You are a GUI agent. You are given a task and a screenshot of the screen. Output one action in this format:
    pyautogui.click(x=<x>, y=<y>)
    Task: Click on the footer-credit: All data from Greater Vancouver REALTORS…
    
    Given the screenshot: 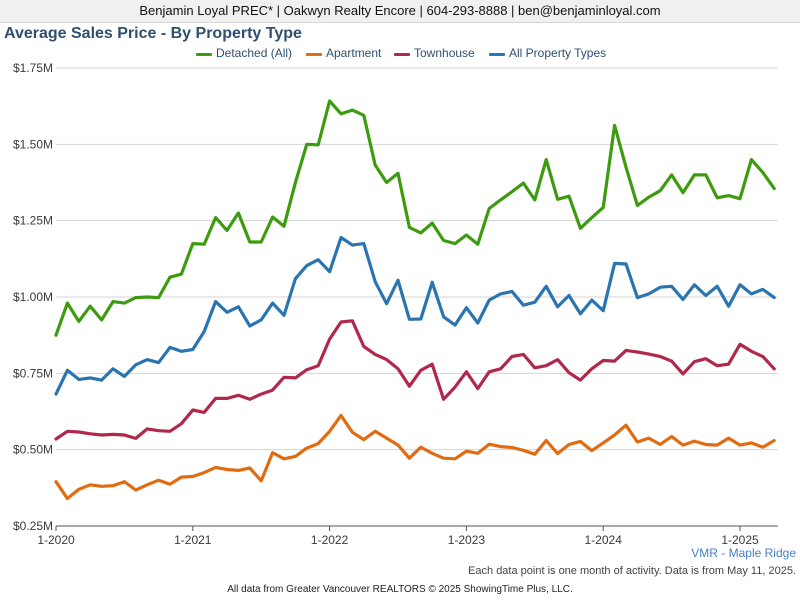 What is the action you would take?
    pyautogui.click(x=400, y=589)
    